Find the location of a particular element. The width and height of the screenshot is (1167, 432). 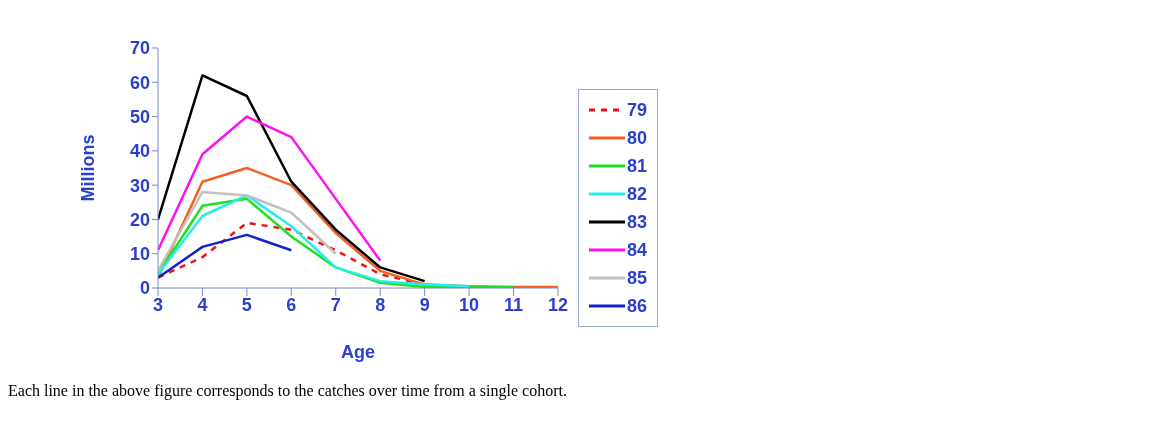

x-tick-label: 12 is located at coordinates (557, 304).